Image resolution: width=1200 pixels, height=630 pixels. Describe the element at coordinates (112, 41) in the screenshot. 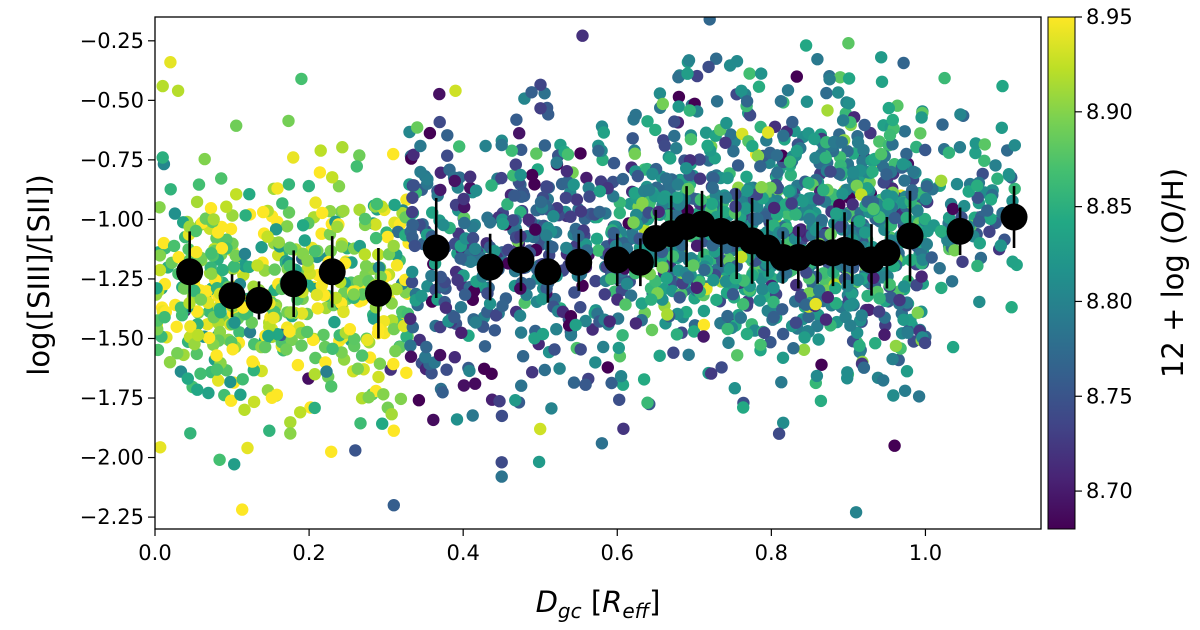

I see `y-tick-label: −0.25` at that location.